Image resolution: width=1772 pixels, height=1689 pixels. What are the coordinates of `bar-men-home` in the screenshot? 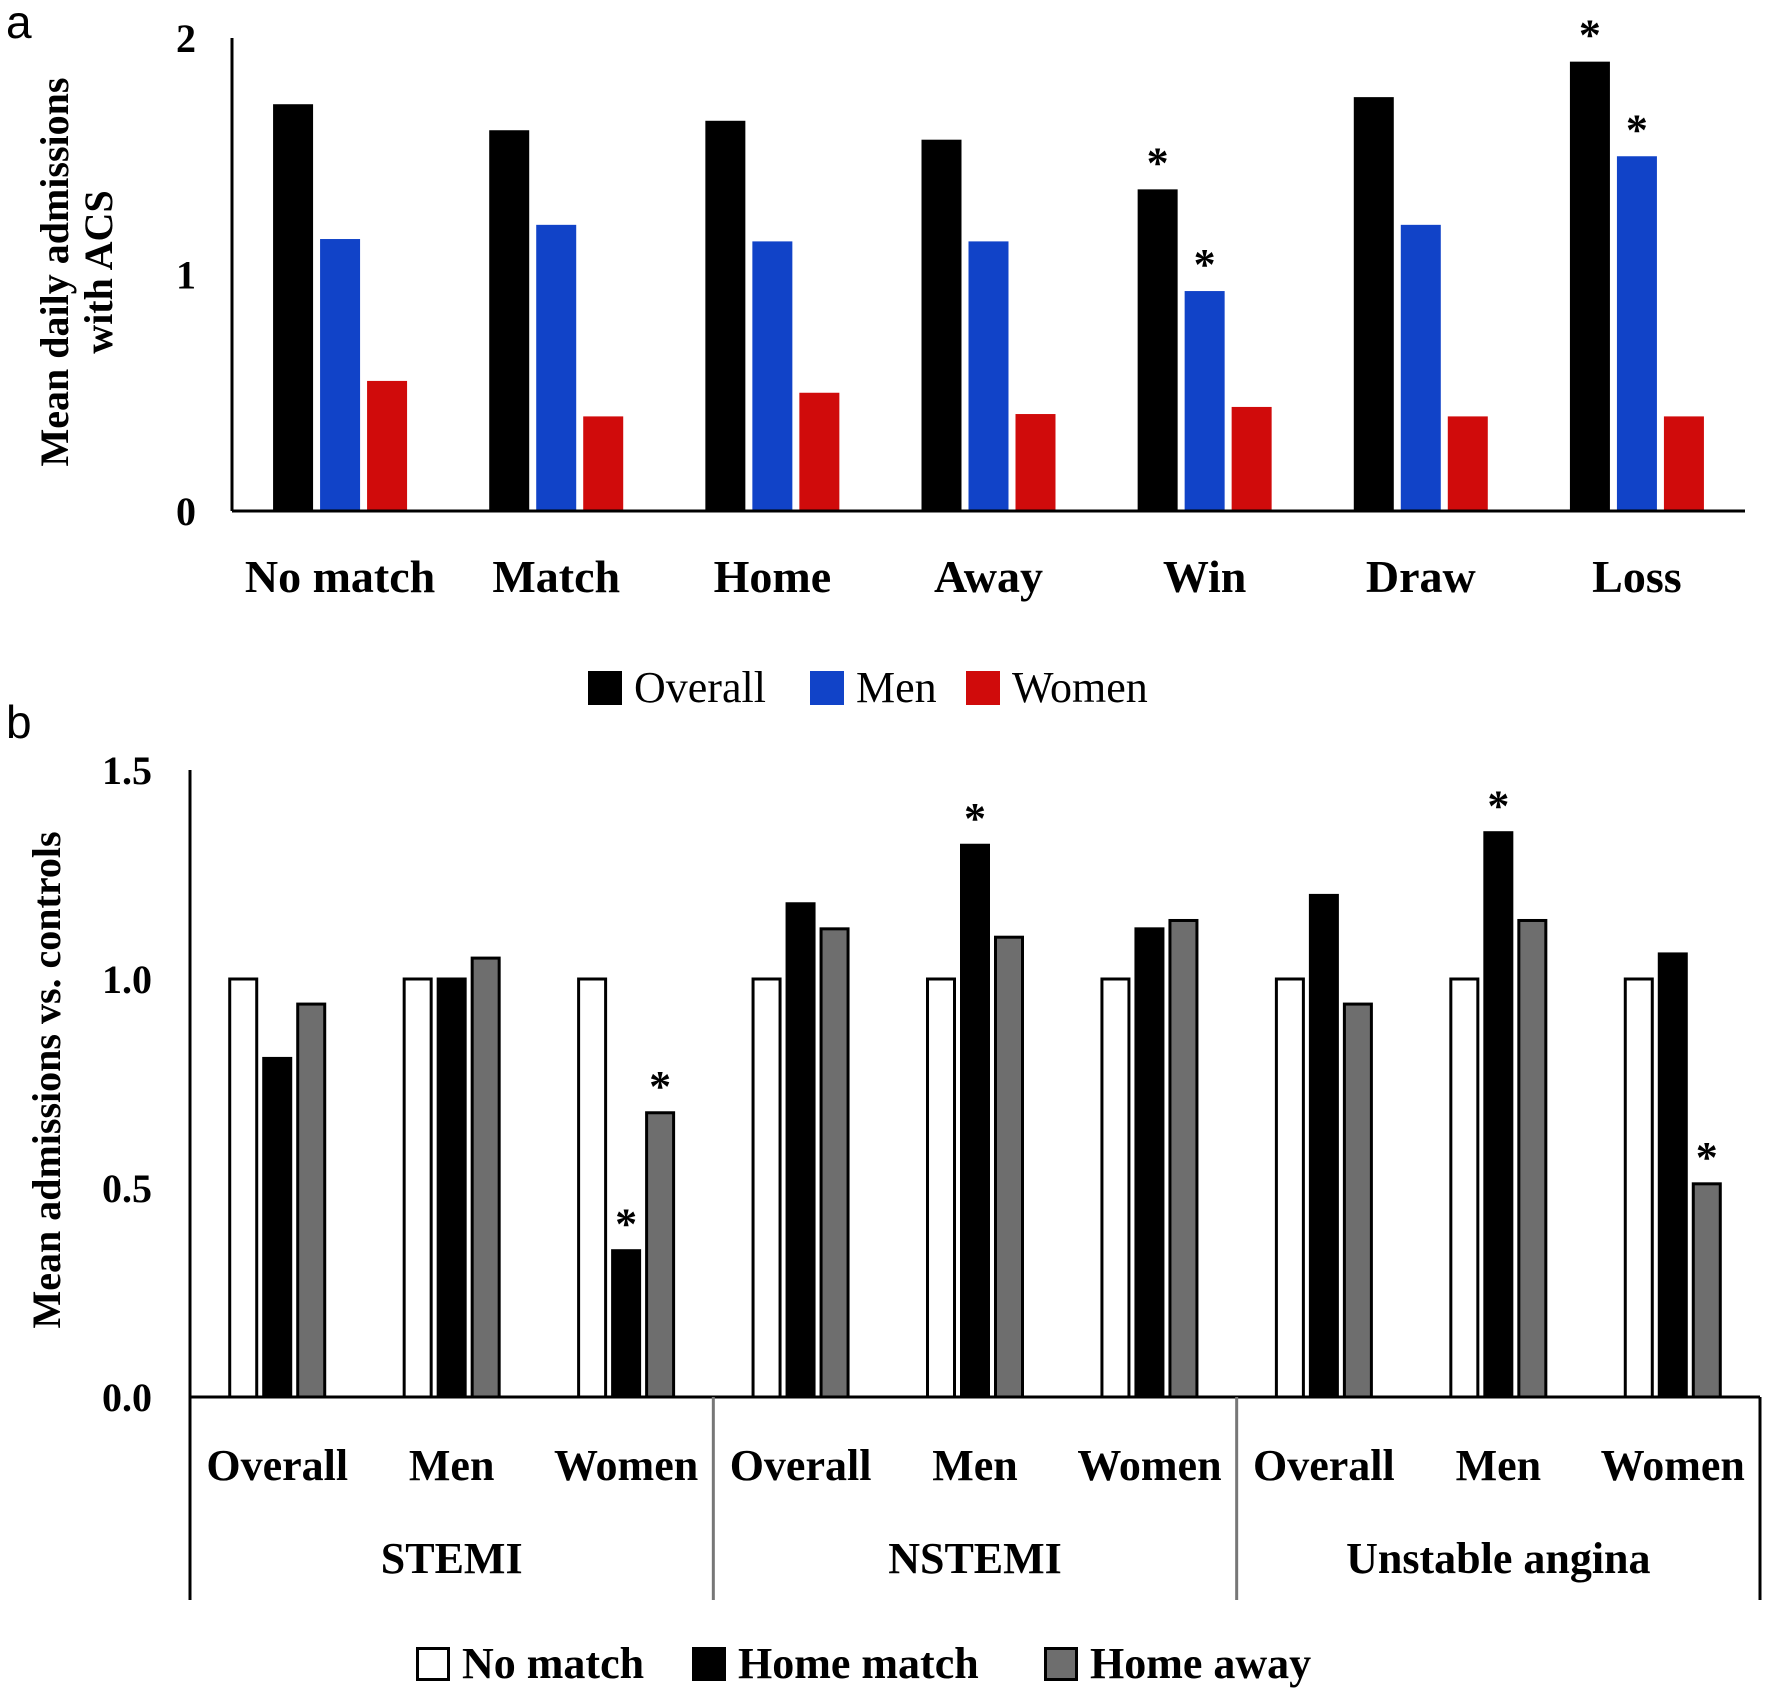 It's located at (772, 376).